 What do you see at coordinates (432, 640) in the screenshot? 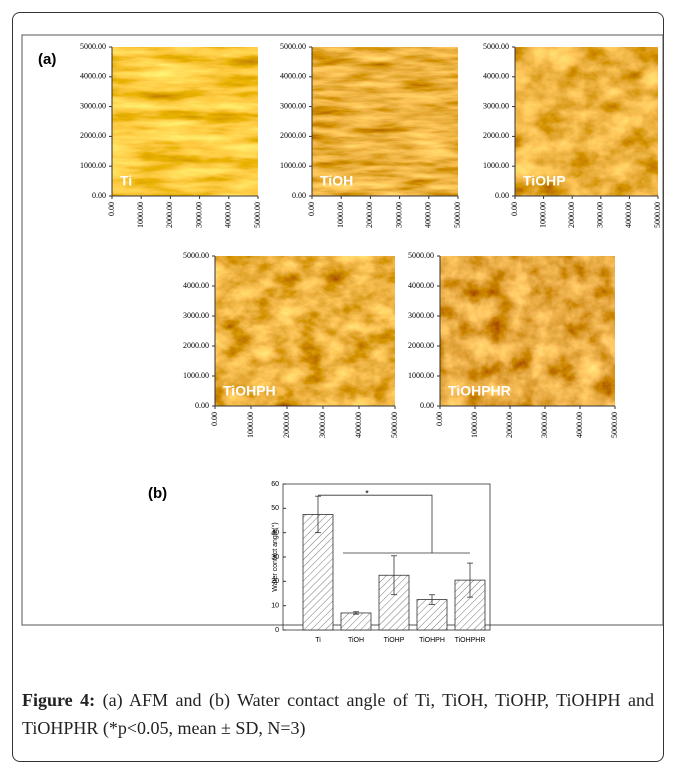
I see `x-tick-label: TiOHPH` at bounding box center [432, 640].